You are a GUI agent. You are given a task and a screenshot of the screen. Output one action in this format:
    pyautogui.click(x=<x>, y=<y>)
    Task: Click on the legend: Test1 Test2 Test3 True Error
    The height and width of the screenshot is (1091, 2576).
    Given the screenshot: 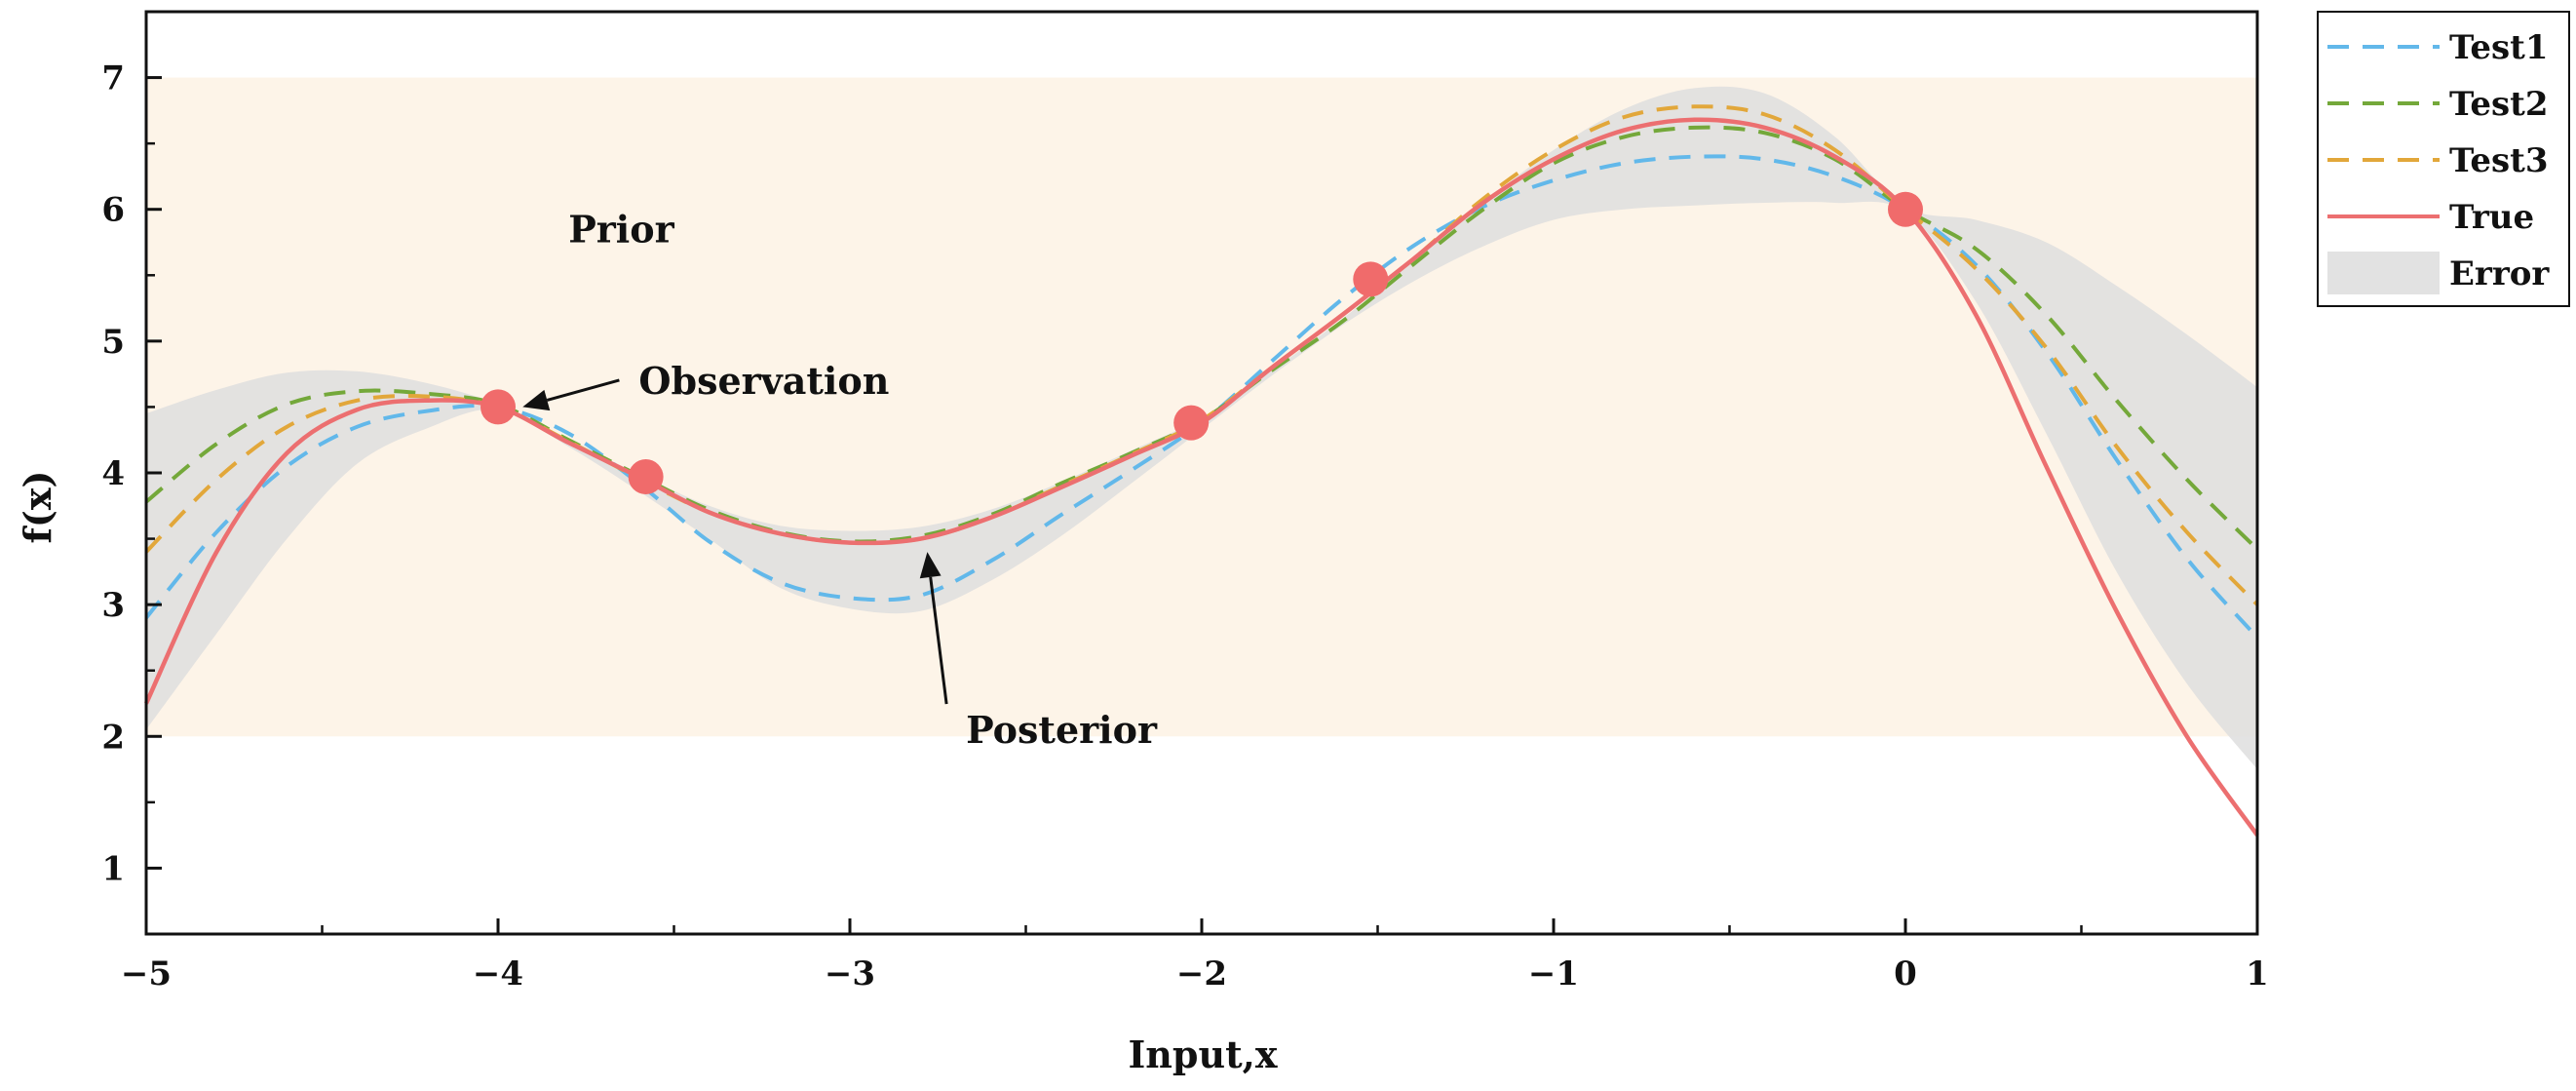 What is the action you would take?
    pyautogui.click(x=2443, y=159)
    